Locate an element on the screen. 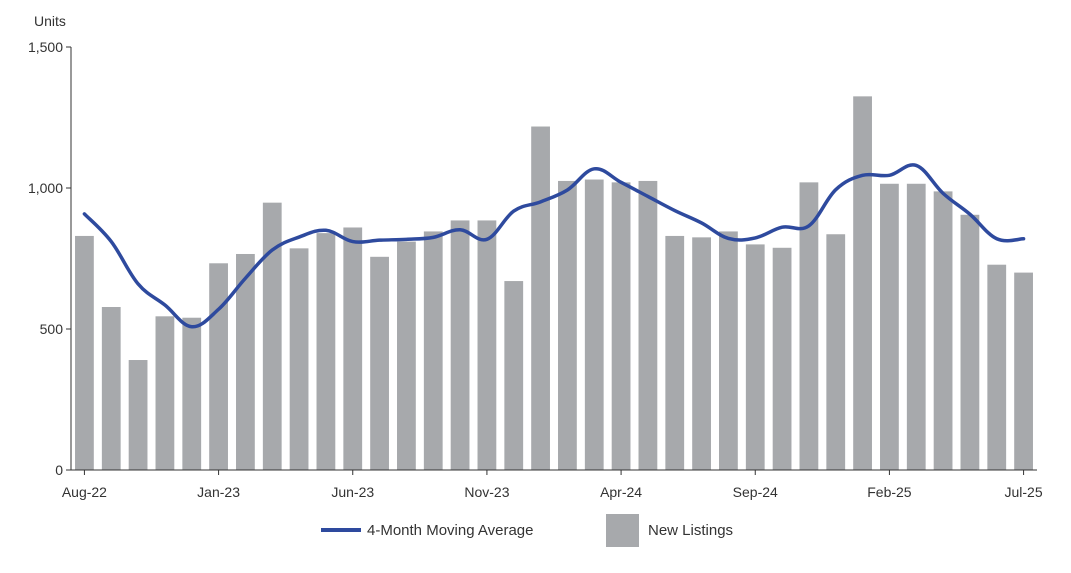 The width and height of the screenshot is (1071, 573). legend-item-moving-average: 4-Month Moving Average is located at coordinates (427, 530).